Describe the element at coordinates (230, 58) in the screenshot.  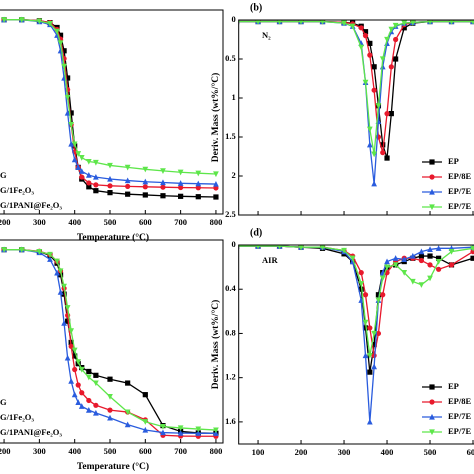
I see `y-tick-label: 0.5` at that location.